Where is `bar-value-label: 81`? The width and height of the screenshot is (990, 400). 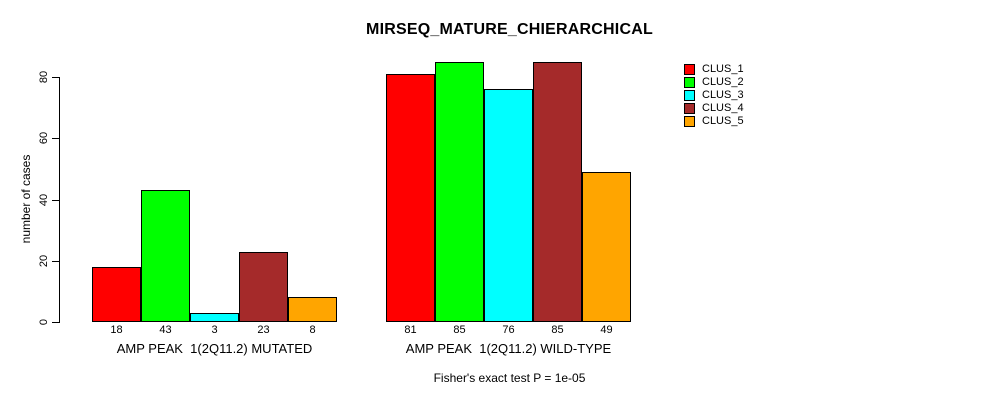 bar-value-label: 81 is located at coordinates (410, 330).